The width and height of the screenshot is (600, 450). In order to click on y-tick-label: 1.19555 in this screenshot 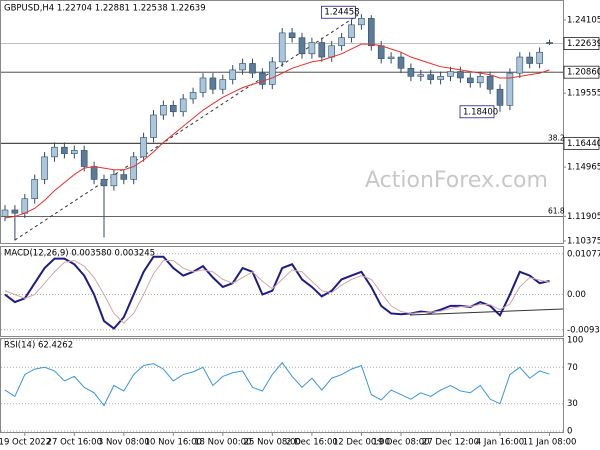, I will do `click(583, 94)`.